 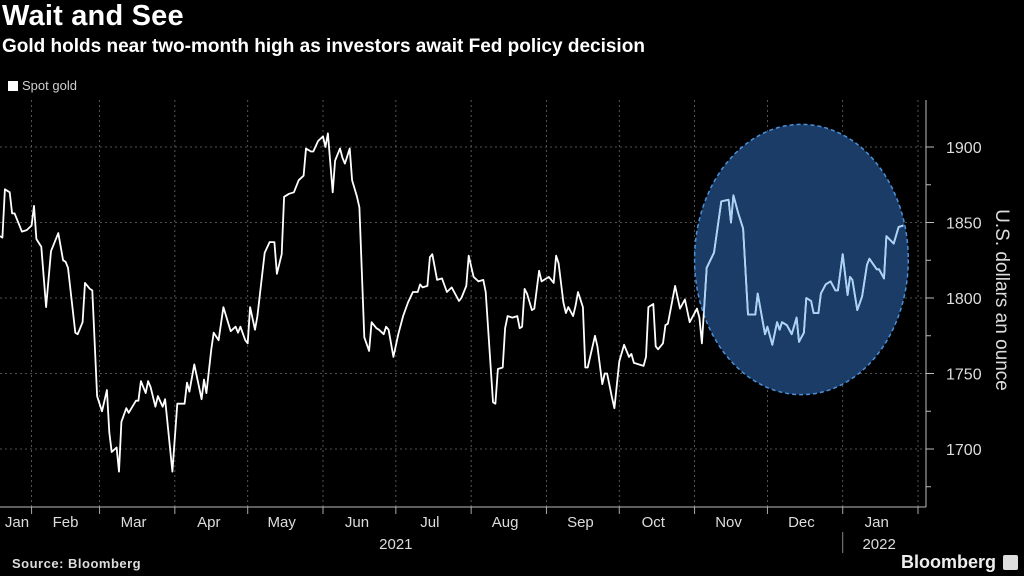 I want to click on y-tick-label: 1750, so click(x=964, y=375).